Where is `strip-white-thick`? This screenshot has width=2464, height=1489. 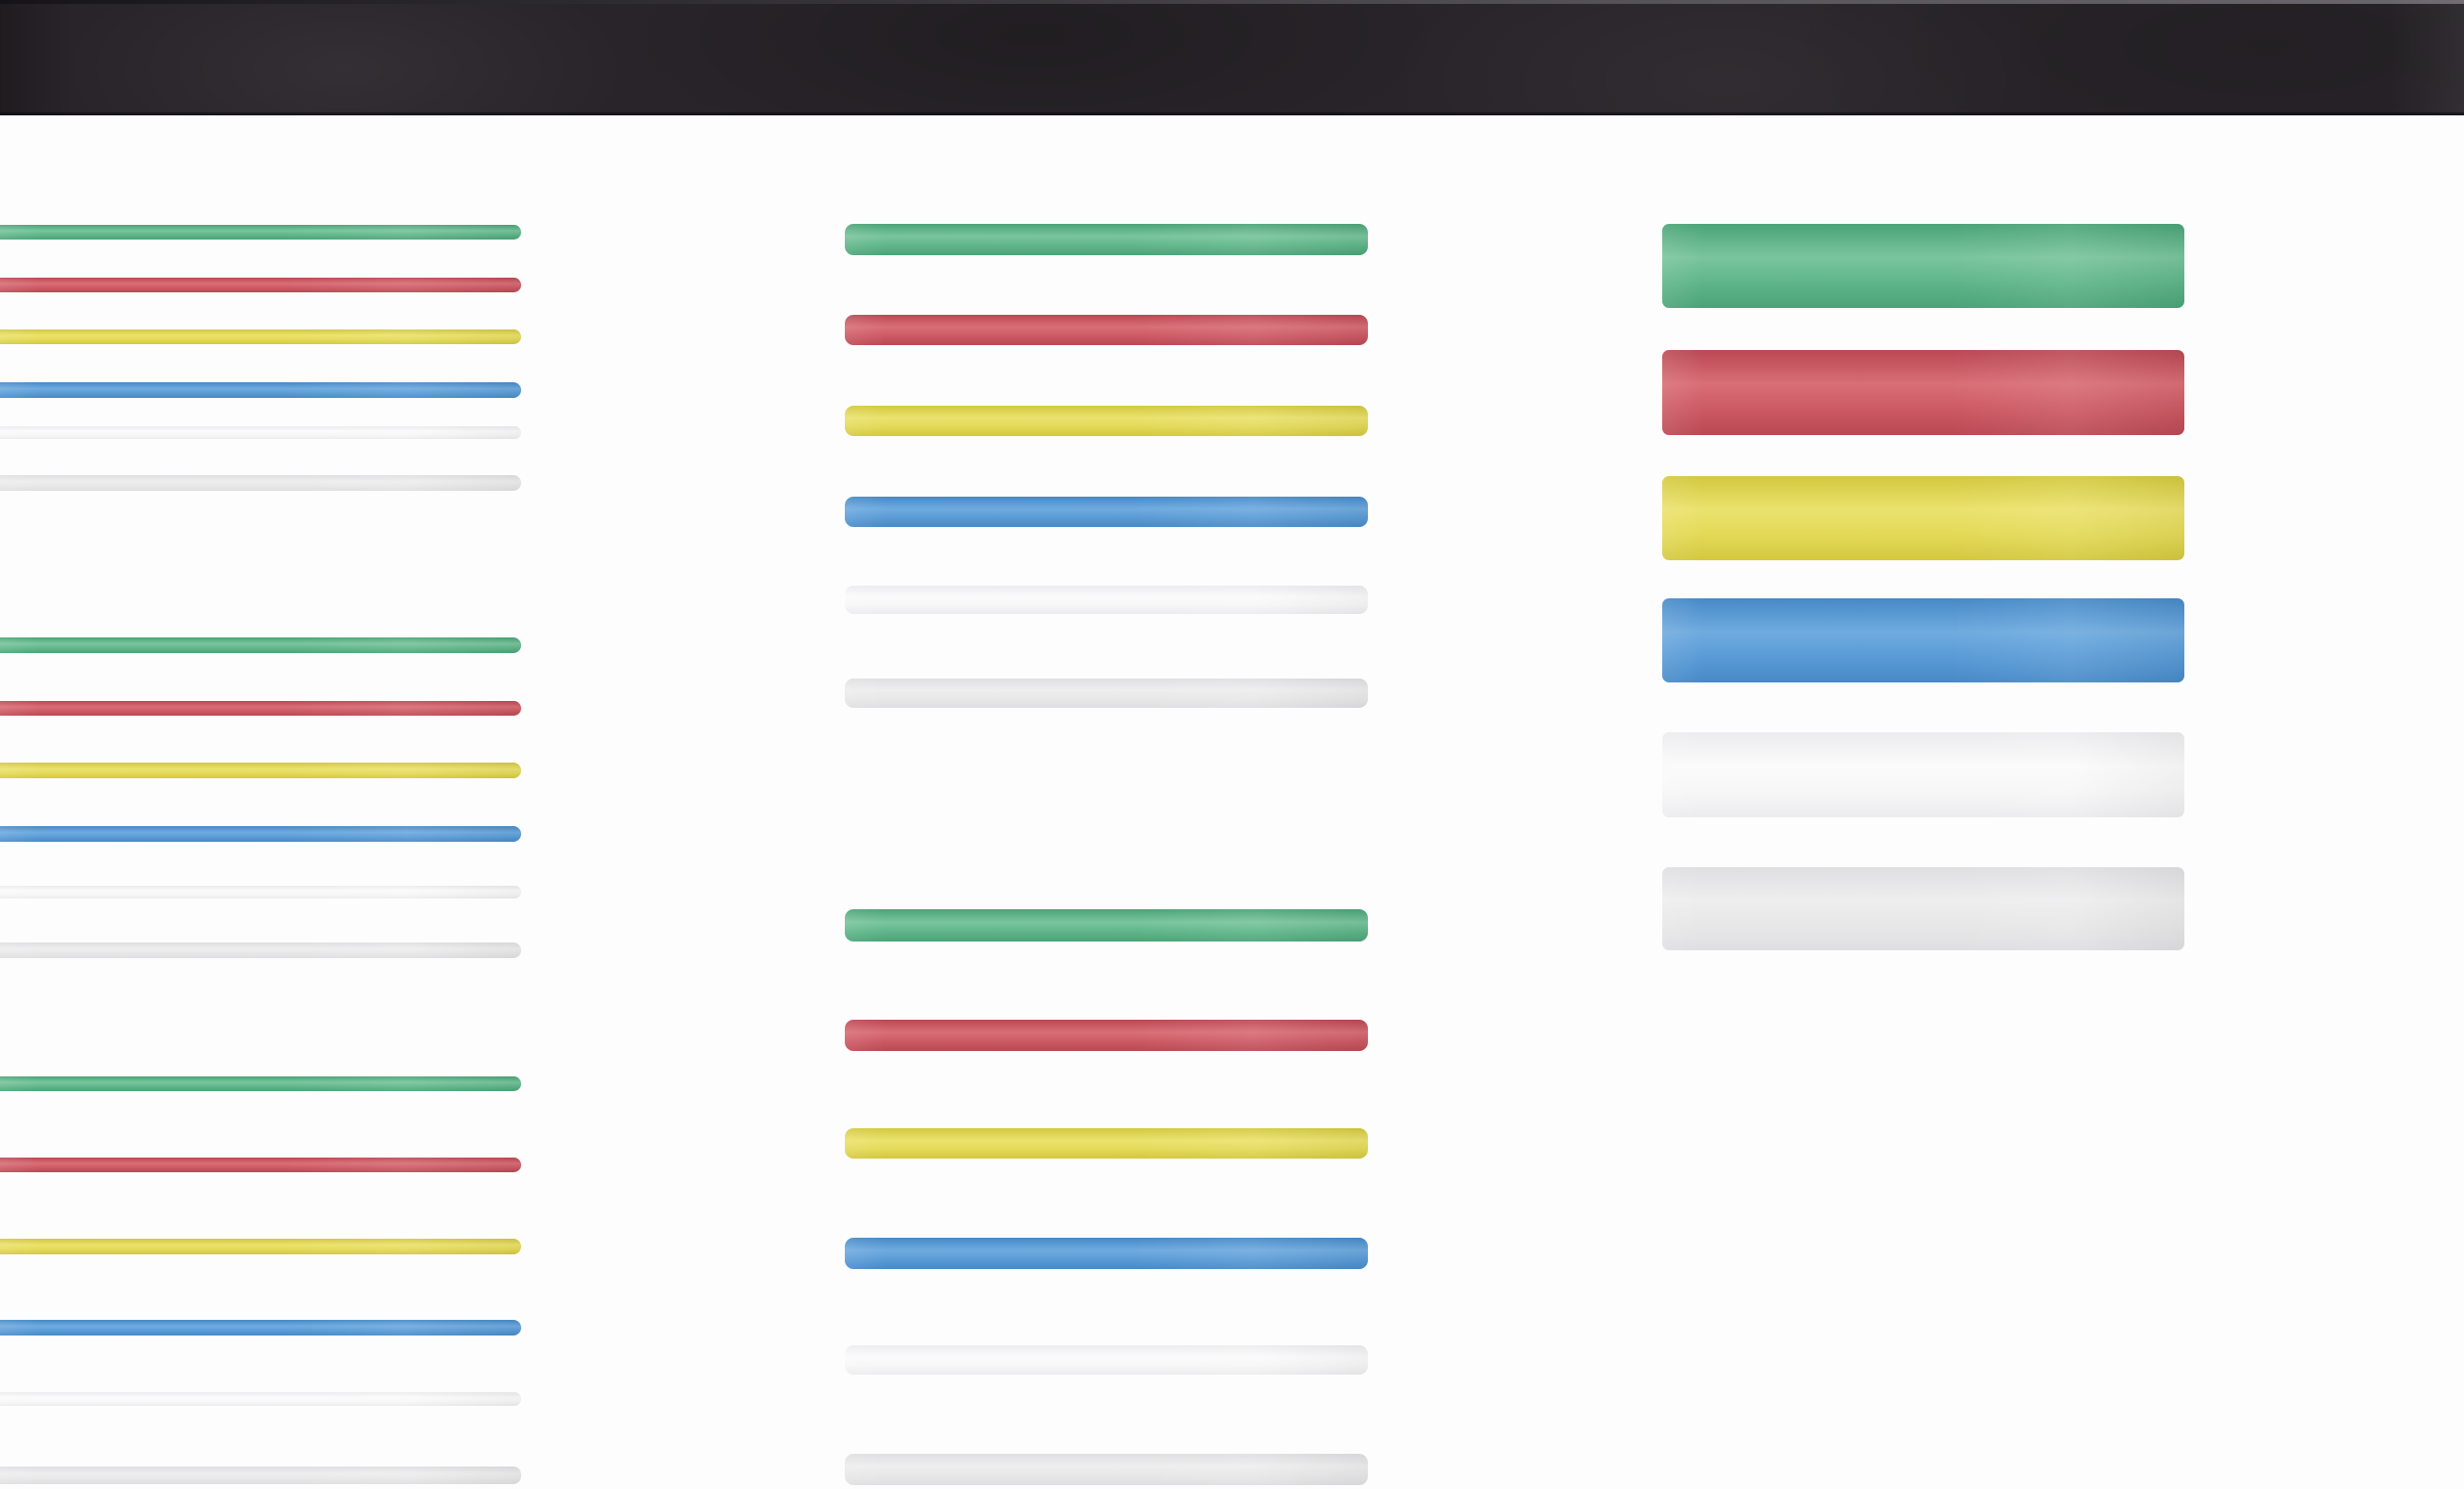
strip-white-thick is located at coordinates (1923, 775).